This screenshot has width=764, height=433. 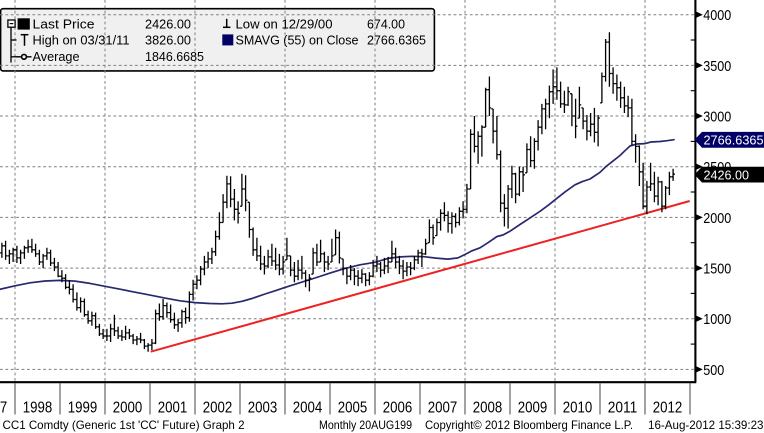 What do you see at coordinates (386, 23) in the screenshot?
I see `svg-text: 674.00` at bounding box center [386, 23].